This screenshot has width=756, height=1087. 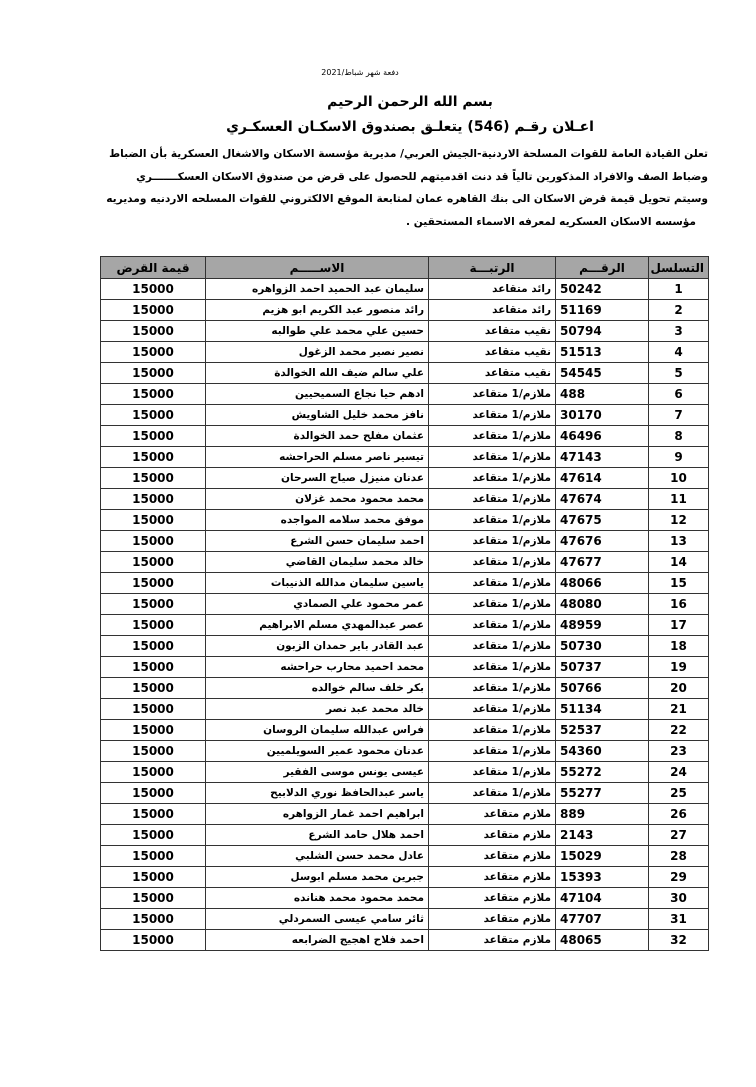 I want to click on cell-serial: 7, so click(x=678, y=415).